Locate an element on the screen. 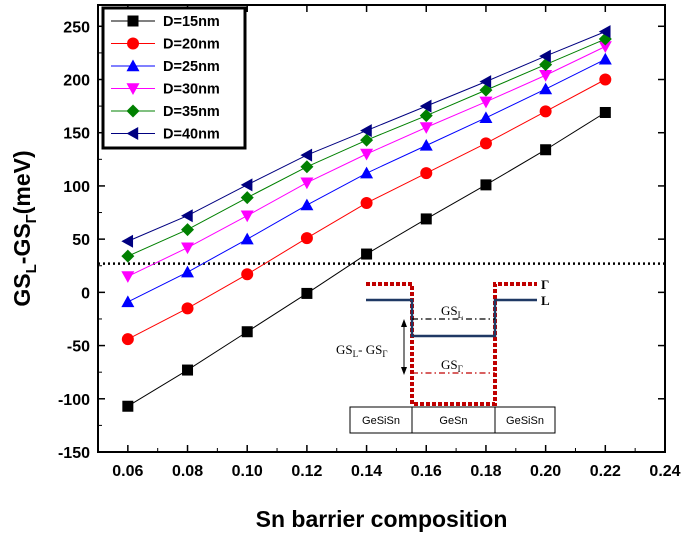  y-title-sub: L is located at coordinates (31, 268).